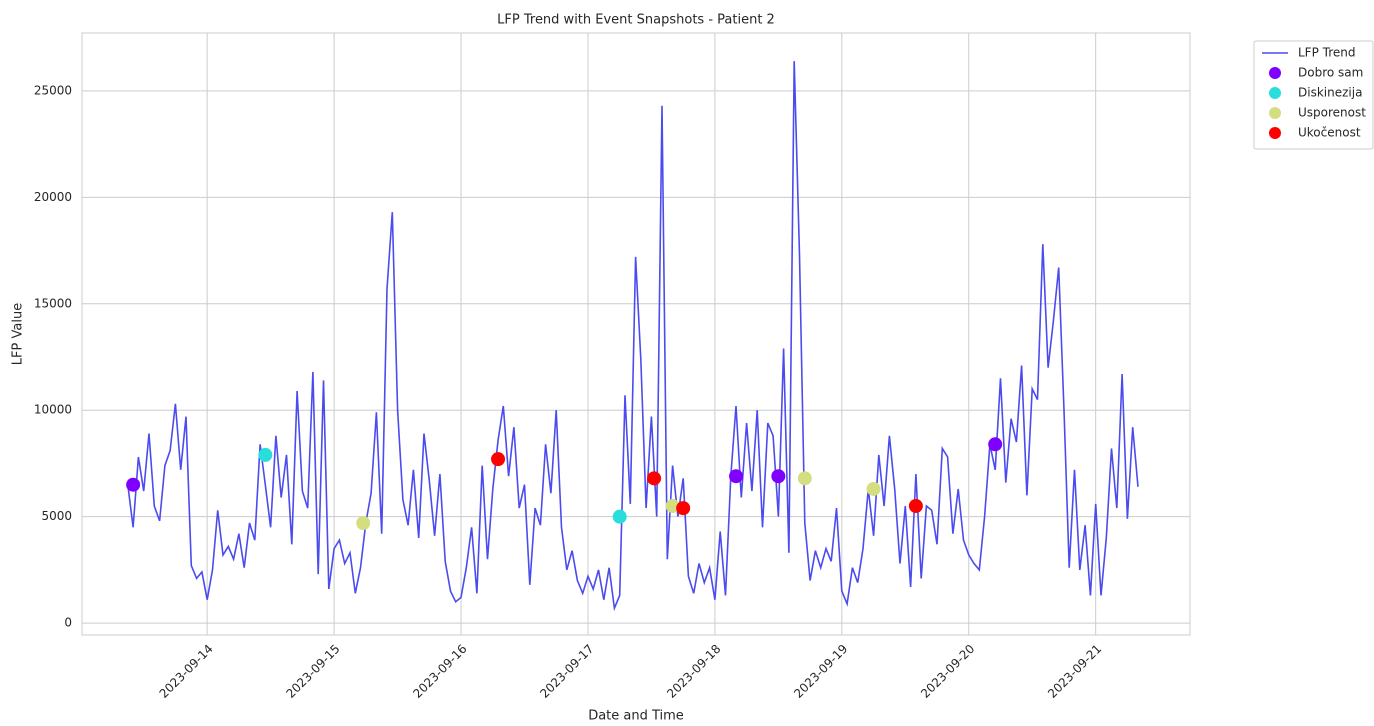 This screenshot has width=1374, height=726. What do you see at coordinates (53, 90) in the screenshot?
I see `y-tick-label: 25000` at bounding box center [53, 90].